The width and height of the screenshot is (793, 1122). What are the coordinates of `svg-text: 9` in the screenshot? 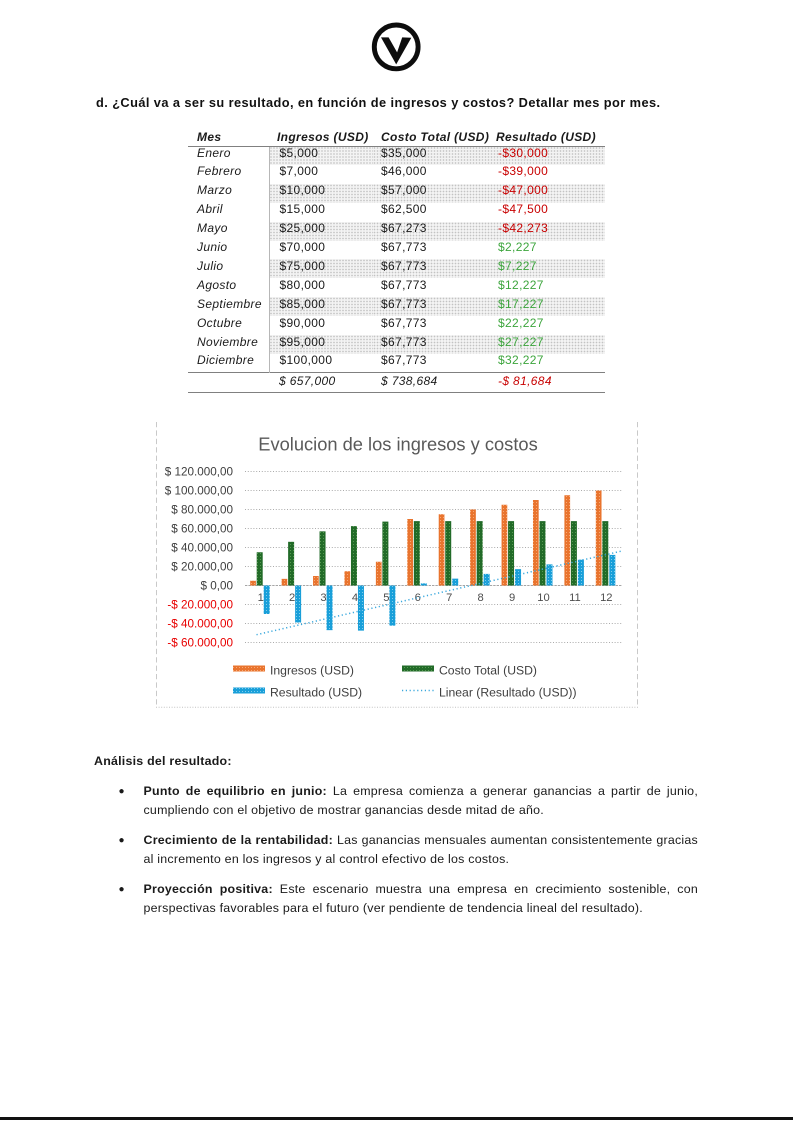 It's located at (512, 598).